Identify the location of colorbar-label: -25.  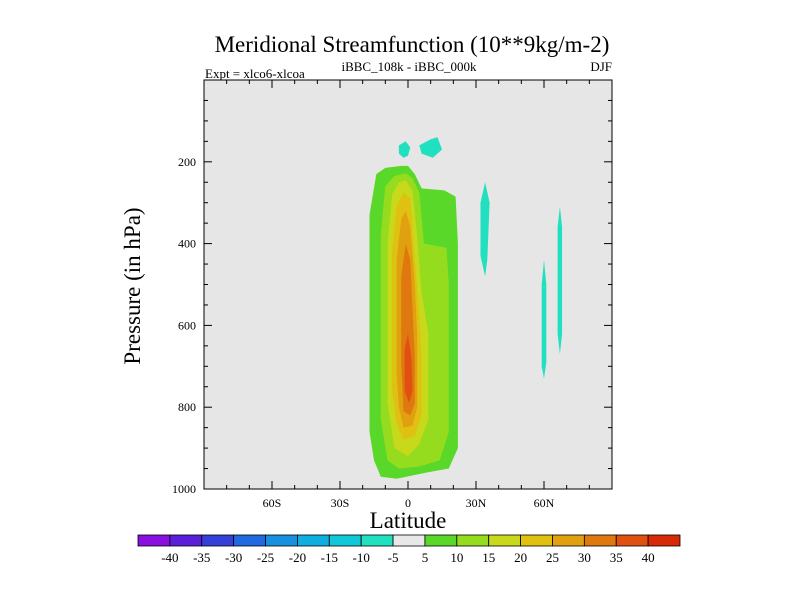
(265, 557).